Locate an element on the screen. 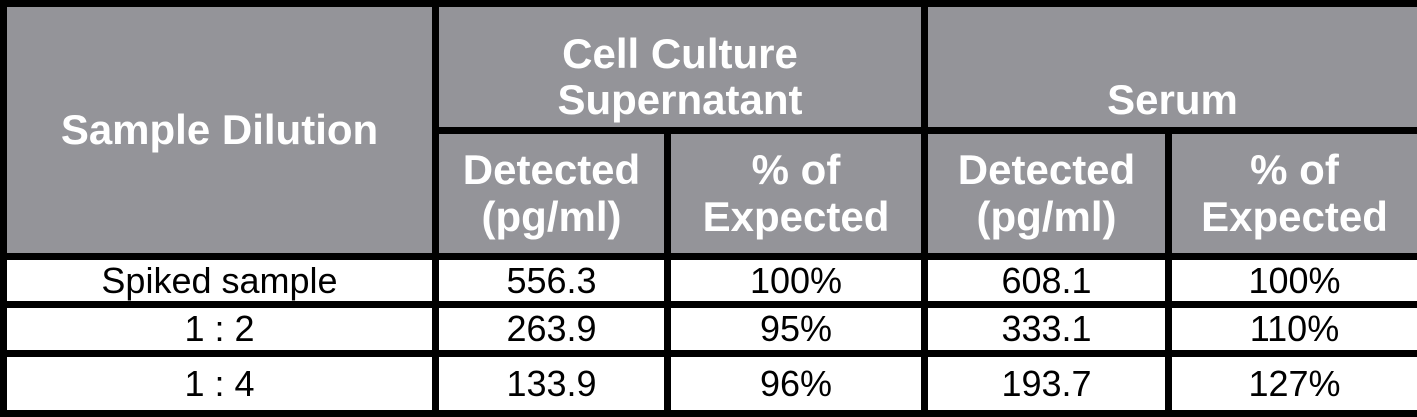 This screenshot has height=417, width=1417. value-serum-percent-expected: 110% is located at coordinates (1293, 329).